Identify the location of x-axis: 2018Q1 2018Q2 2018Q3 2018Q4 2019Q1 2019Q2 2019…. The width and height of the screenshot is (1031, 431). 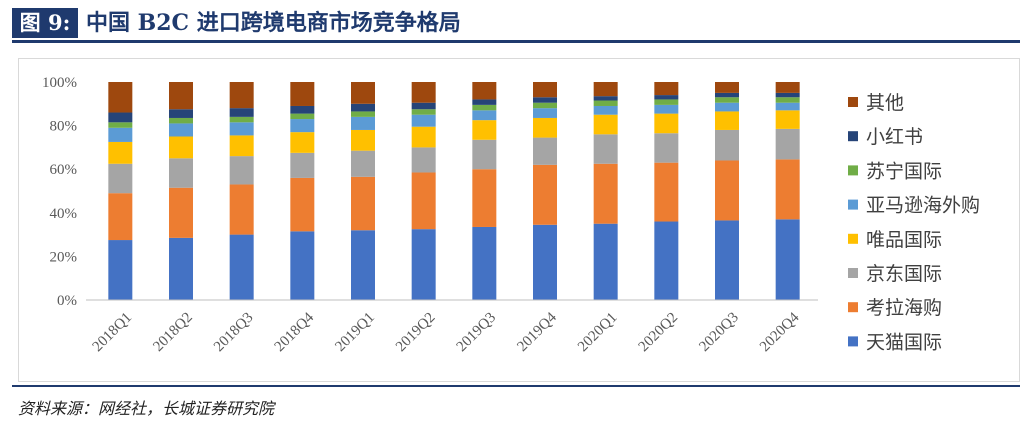
(446, 332).